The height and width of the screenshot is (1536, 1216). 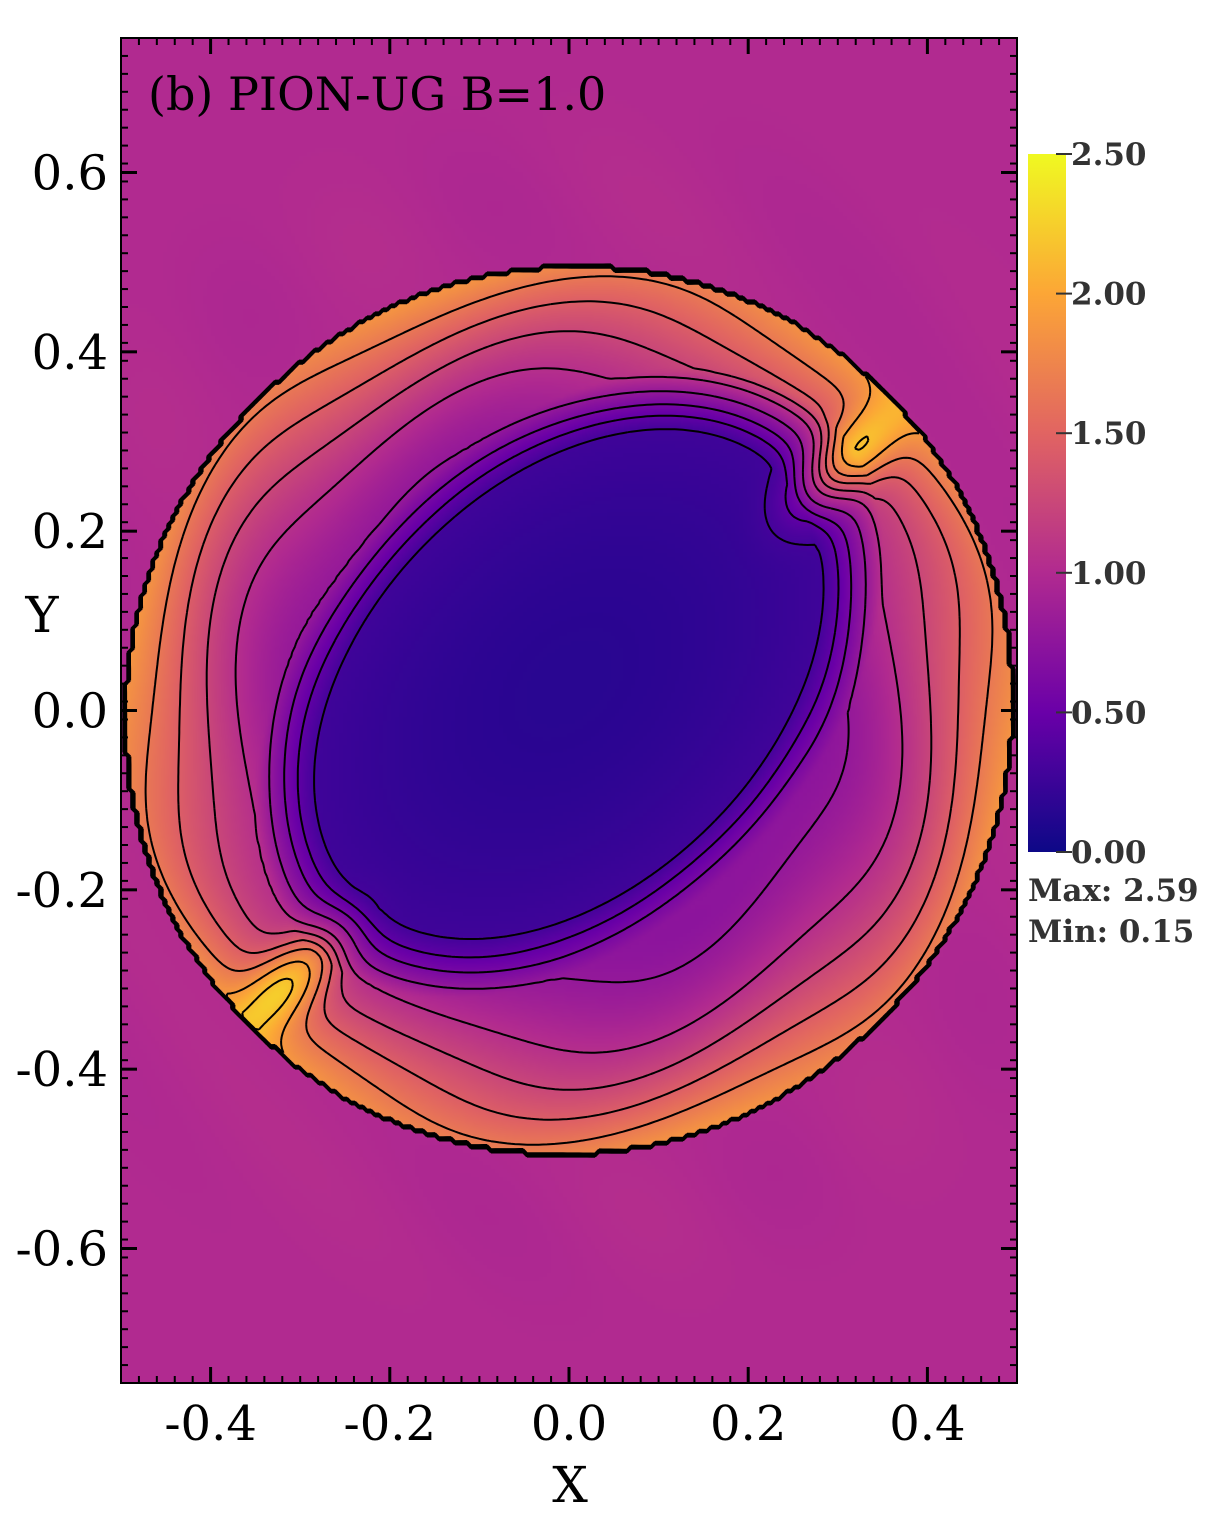 I want to click on x-tick-label: 0.0, so click(x=569, y=1424).